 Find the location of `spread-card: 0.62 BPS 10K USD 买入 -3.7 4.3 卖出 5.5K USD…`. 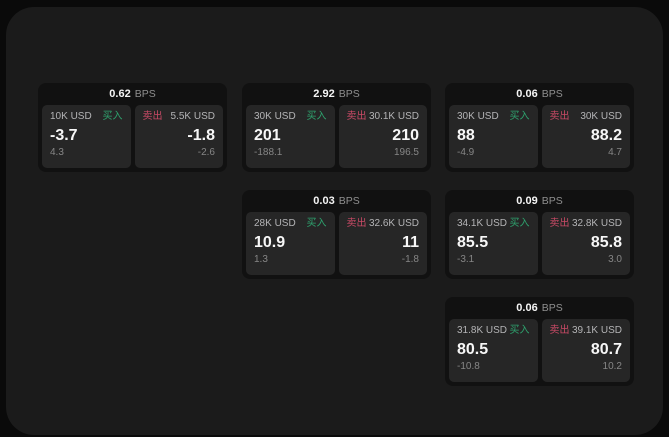

spread-card: 0.62 BPS 10K USD 买入 -3.7 4.3 卖出 5.5K USD… is located at coordinates (132, 127).